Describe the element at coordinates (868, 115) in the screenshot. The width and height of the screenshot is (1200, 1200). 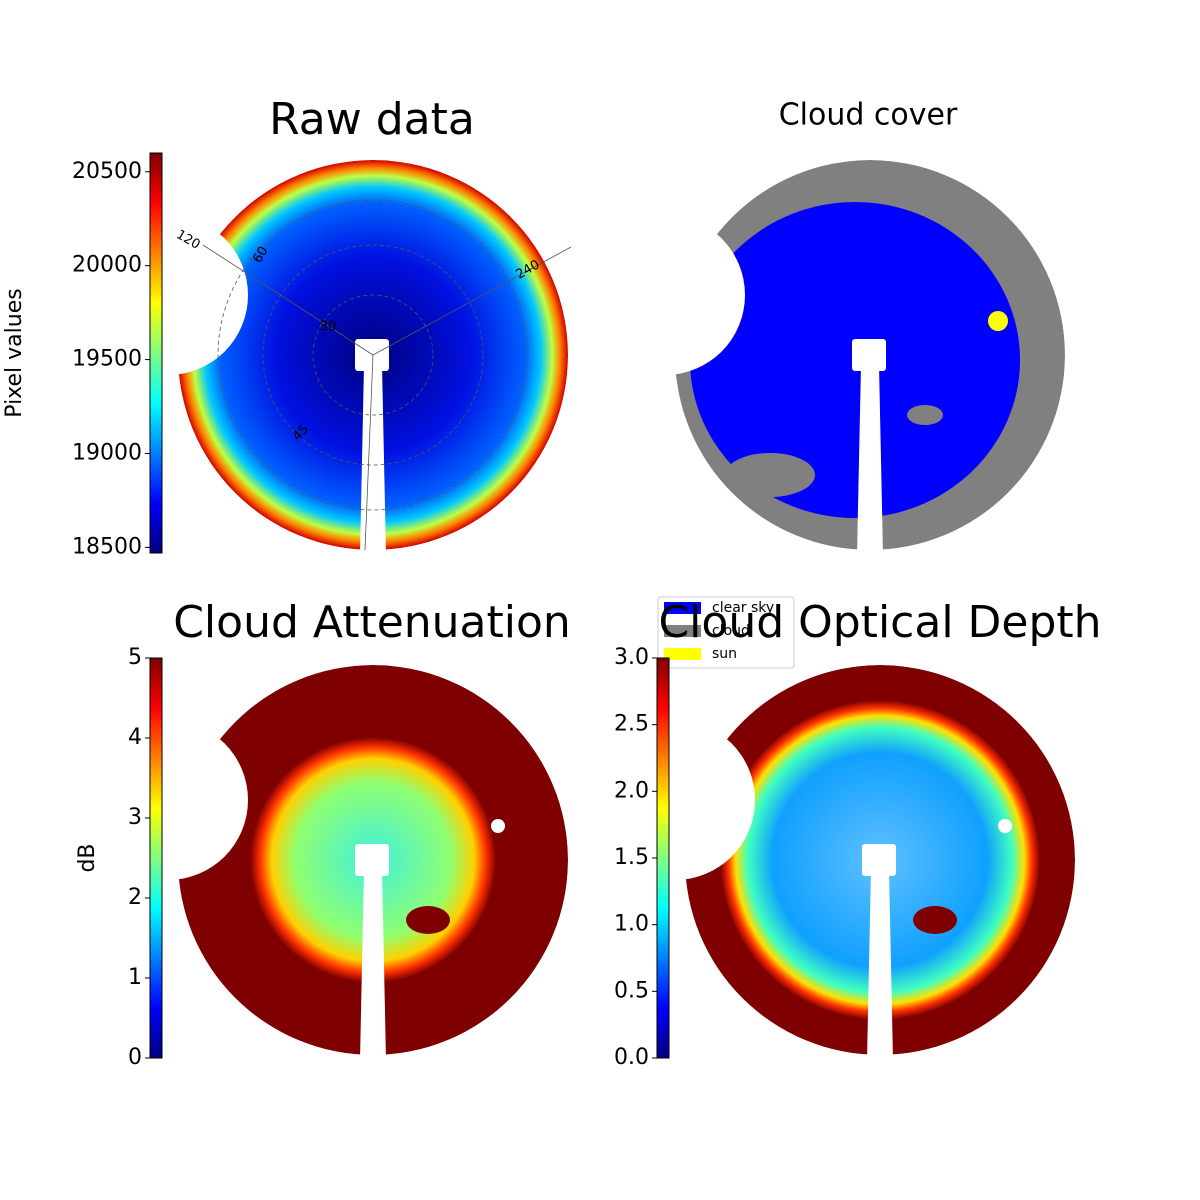
I see `panel-title: Cloud cover` at that location.